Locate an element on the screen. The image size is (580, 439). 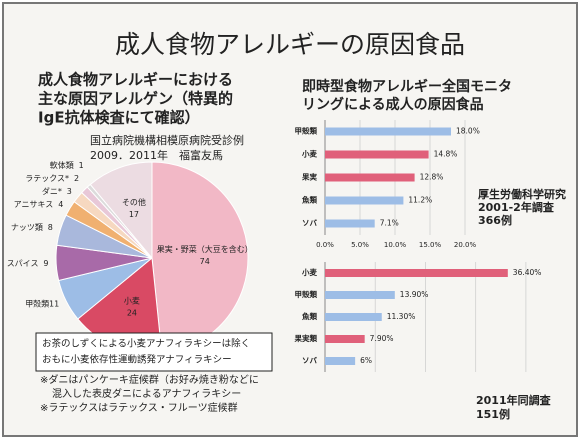
slice-value: 3 is located at coordinates (69, 191).